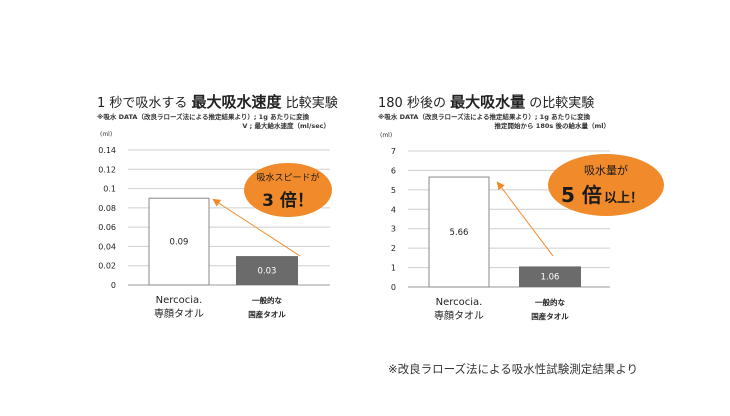 Image resolution: width=730 pixels, height=416 pixels. Describe the element at coordinates (513, 369) in the screenshot. I see `footnote: ※改良ラローズ法による吸水性試験測定結果より` at that location.